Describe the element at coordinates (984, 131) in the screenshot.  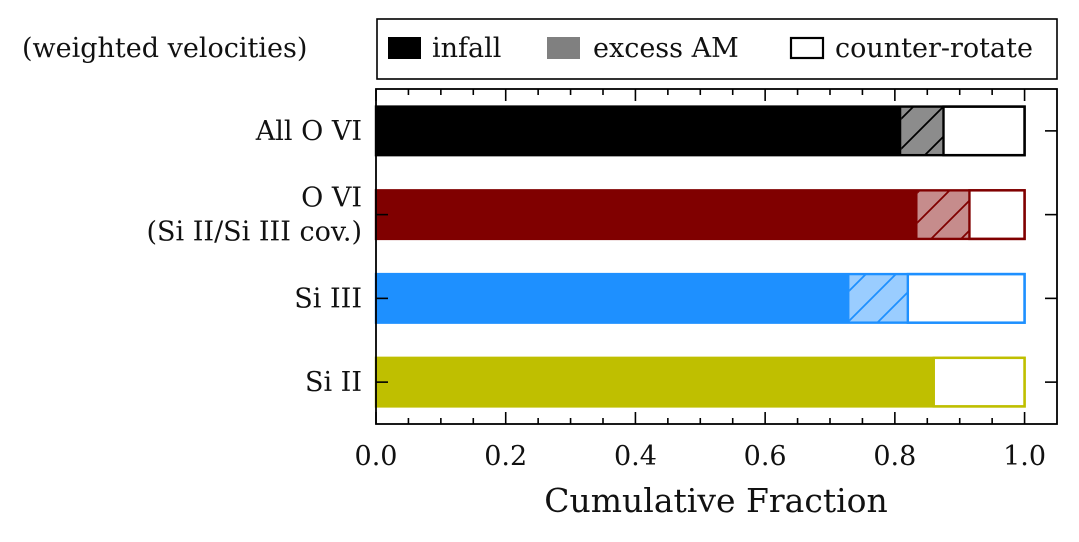
I see `bar-counter-rotate-all-ovi` at that location.